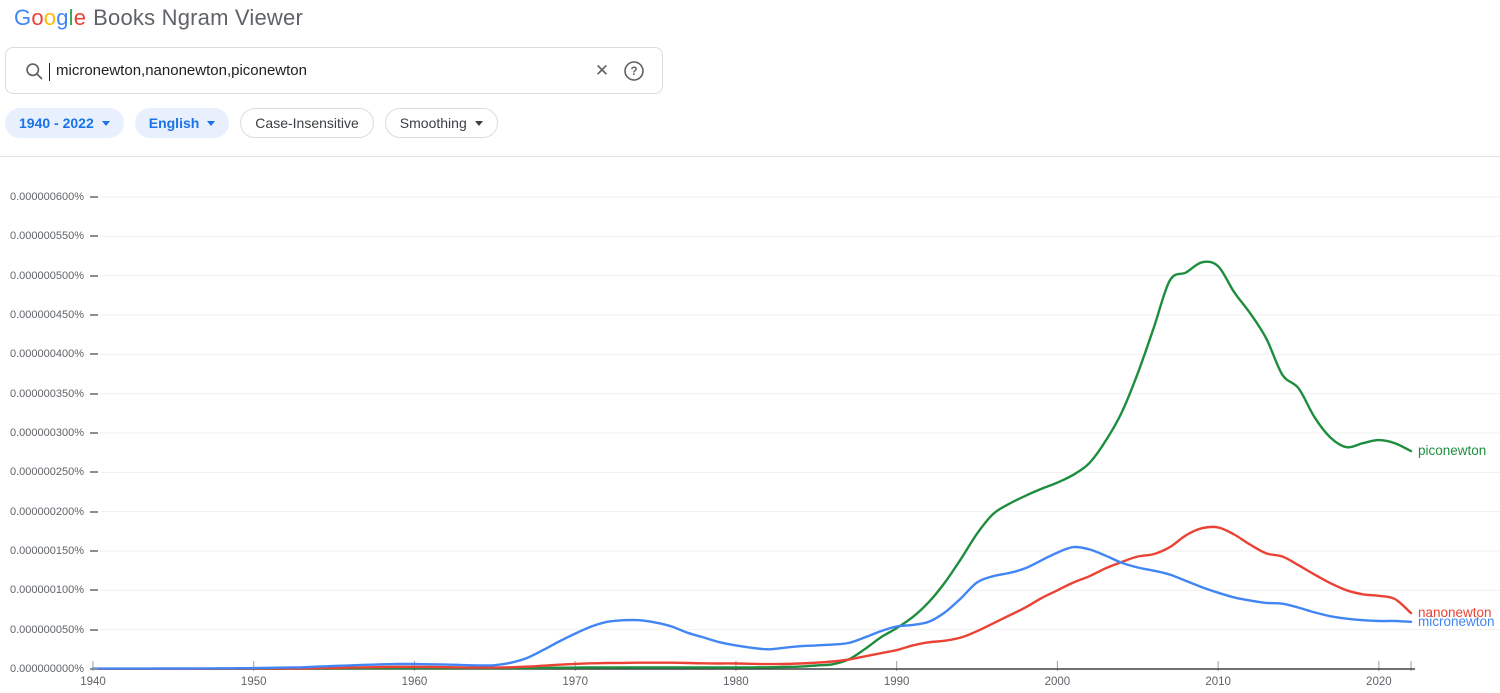  I want to click on y-axis-label: 0.000000600%, so click(46, 197).